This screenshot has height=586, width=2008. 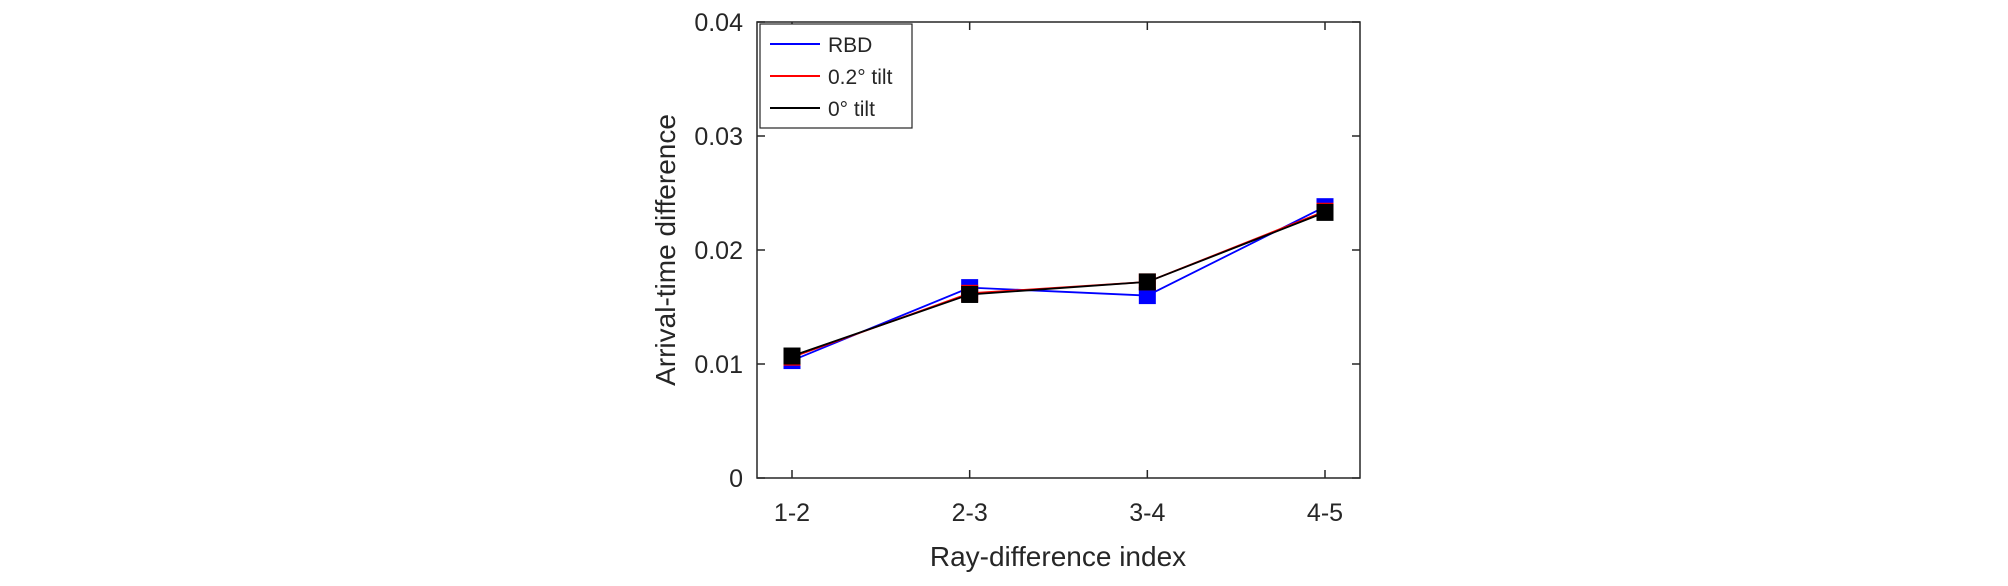 What do you see at coordinates (1058, 556) in the screenshot?
I see `x-axis-label: Ray-difference index` at bounding box center [1058, 556].